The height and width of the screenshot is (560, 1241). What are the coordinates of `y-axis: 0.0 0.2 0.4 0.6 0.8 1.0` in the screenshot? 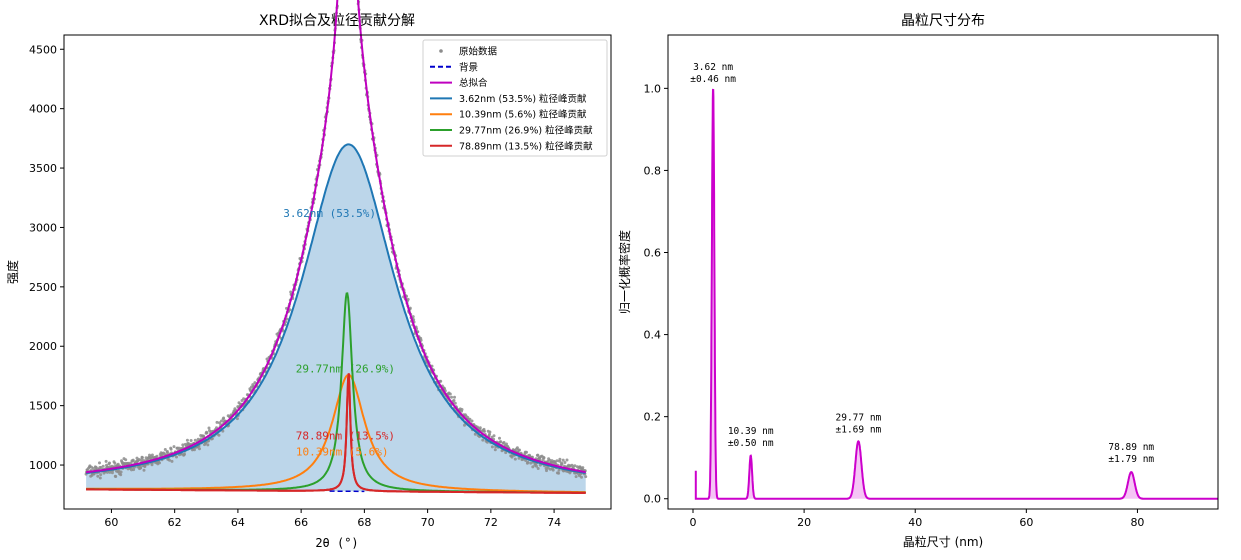 It's located at (656, 294).